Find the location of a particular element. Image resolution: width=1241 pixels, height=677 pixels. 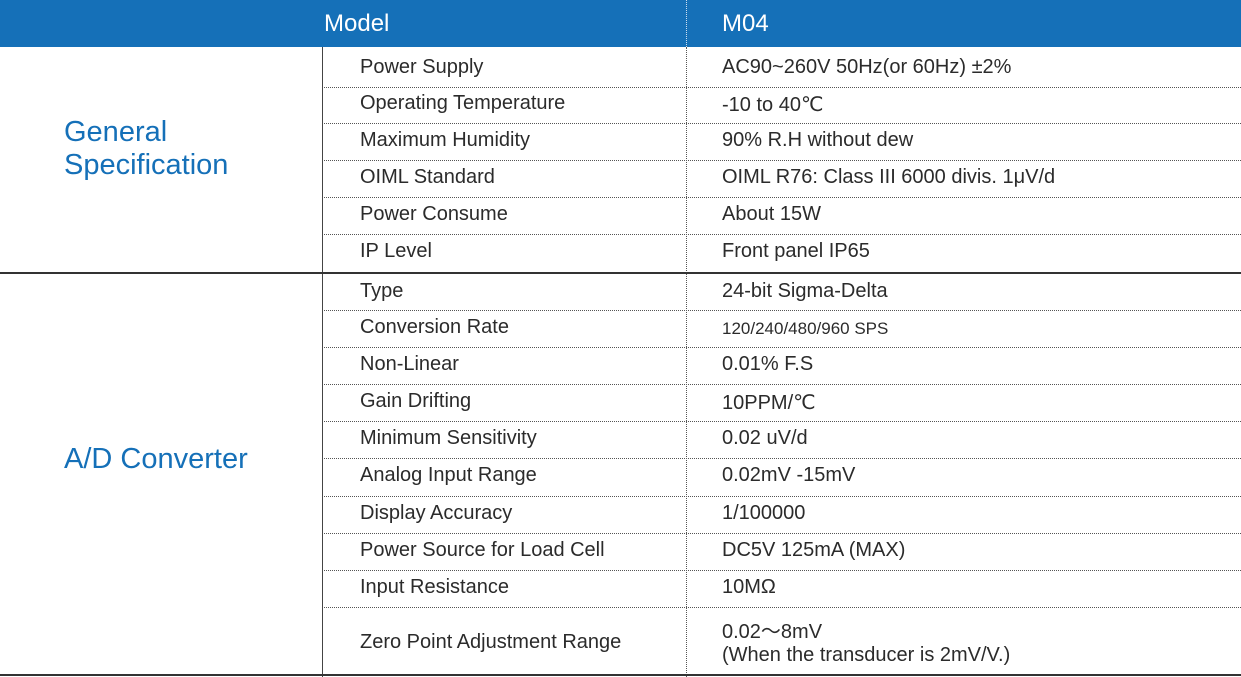

row-label: OIML Standard is located at coordinates (427, 177).